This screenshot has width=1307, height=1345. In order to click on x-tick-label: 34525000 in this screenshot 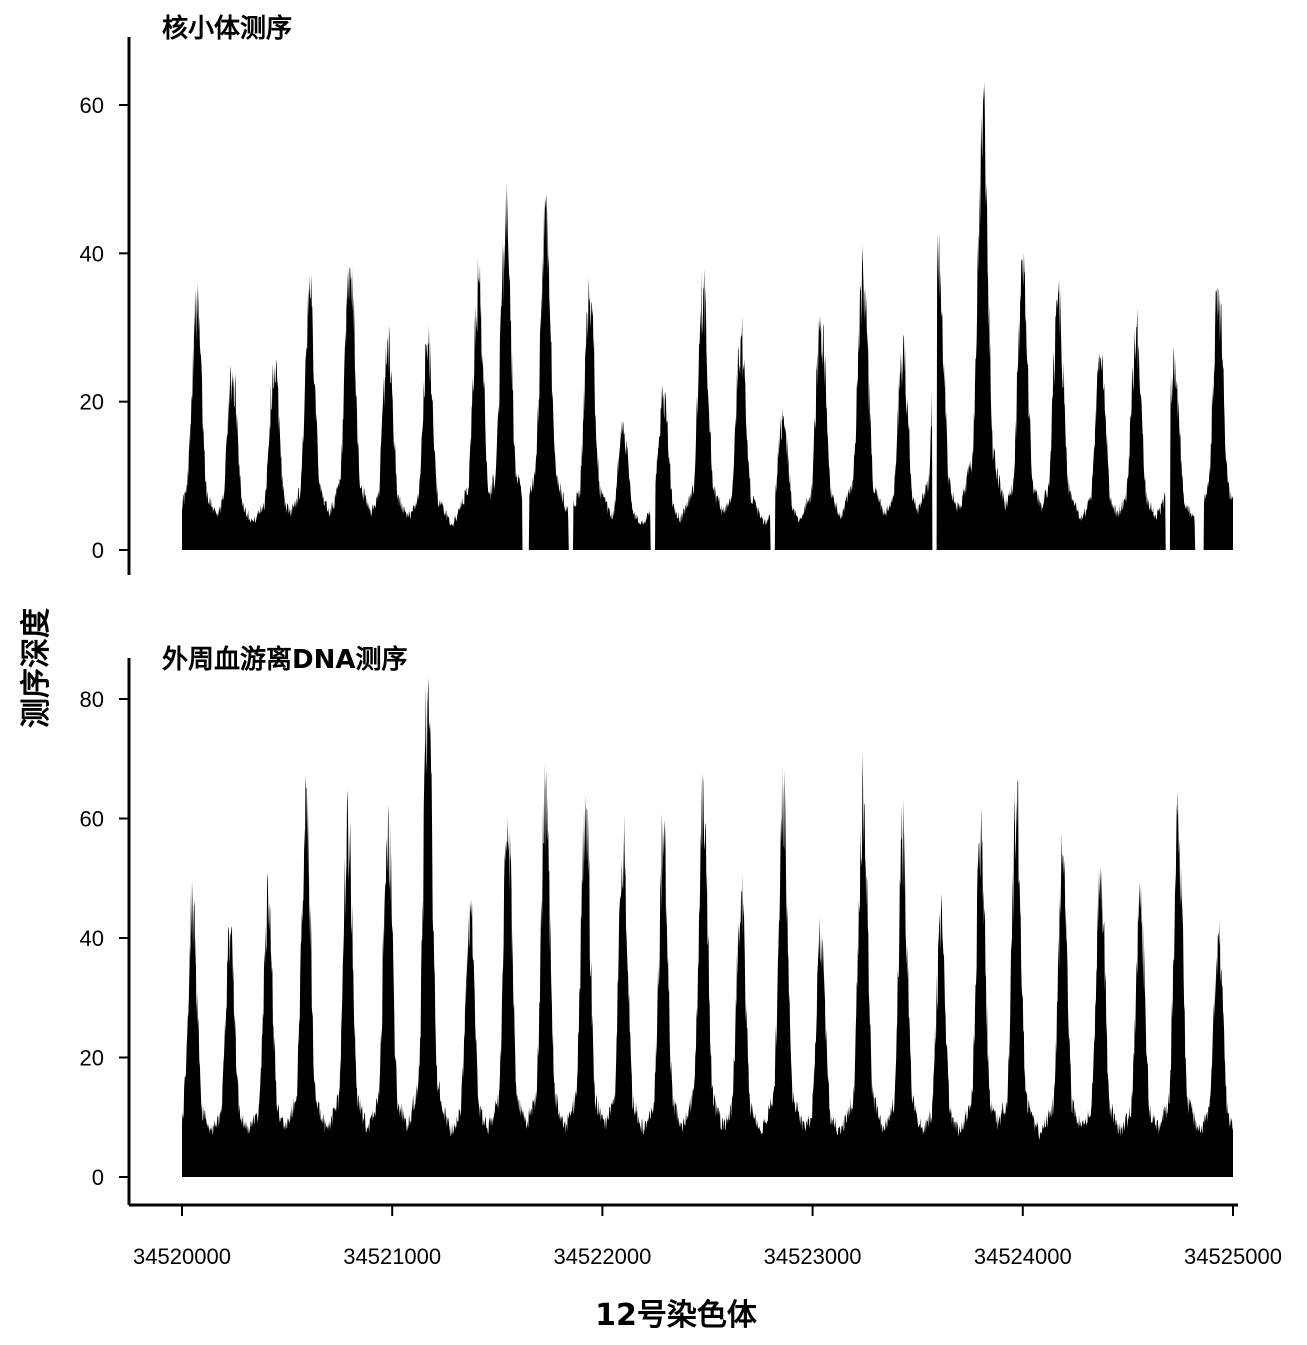, I will do `click(1233, 1256)`.